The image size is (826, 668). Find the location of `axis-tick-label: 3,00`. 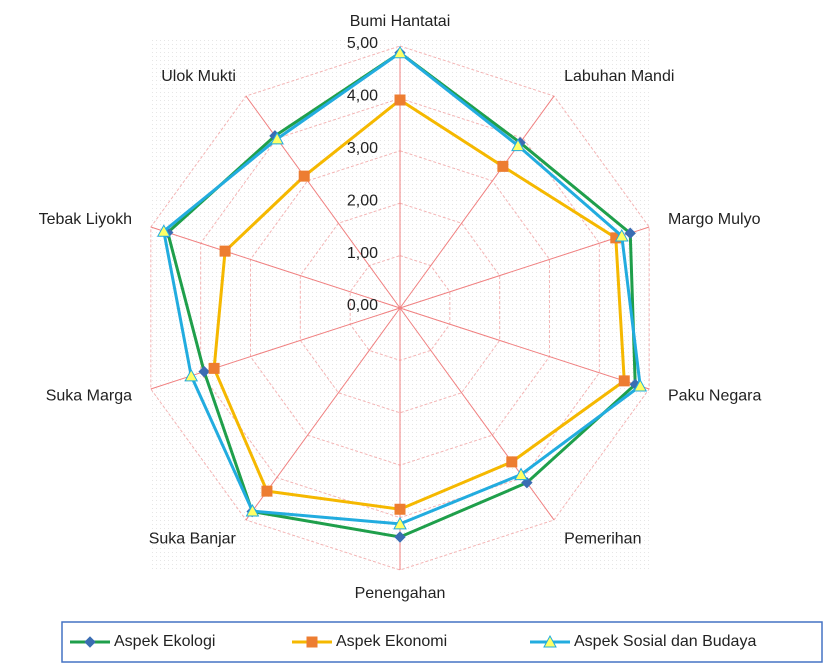

axis-tick-label: 3,00 is located at coordinates (362, 148).